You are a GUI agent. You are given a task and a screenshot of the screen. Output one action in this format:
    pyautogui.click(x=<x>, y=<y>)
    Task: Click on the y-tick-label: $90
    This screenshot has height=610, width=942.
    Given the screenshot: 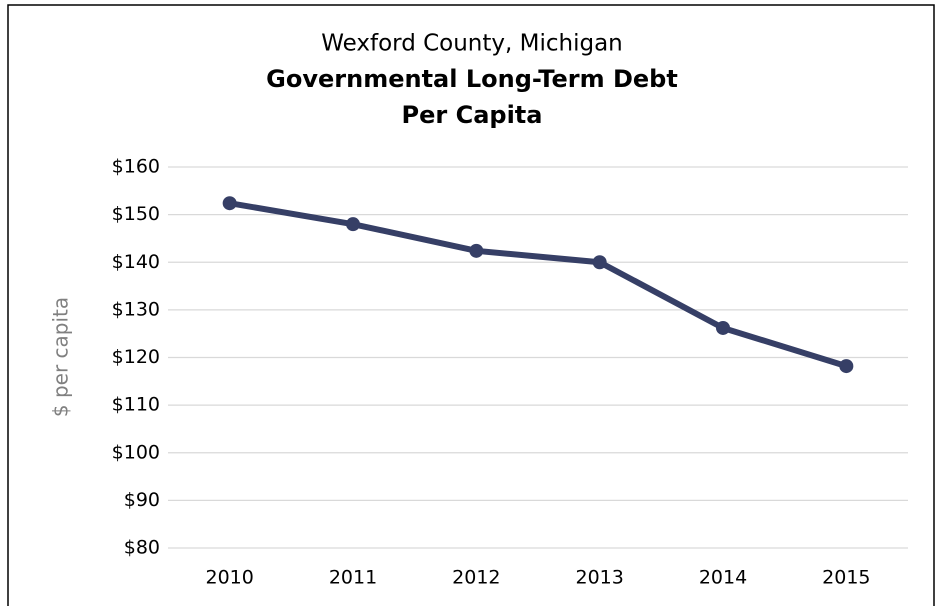 What is the action you would take?
    pyautogui.click(x=142, y=500)
    